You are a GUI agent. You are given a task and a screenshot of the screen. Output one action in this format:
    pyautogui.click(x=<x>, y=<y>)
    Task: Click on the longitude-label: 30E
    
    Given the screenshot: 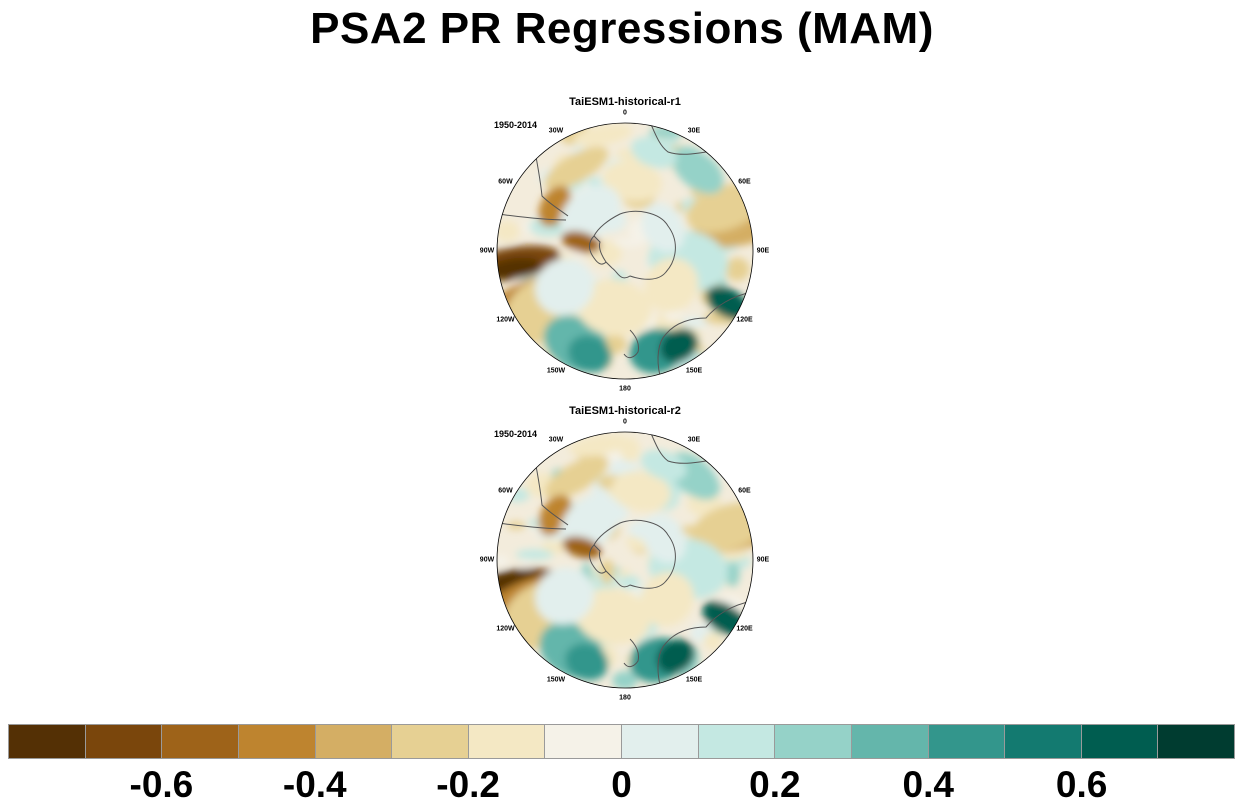 What is the action you would take?
    pyautogui.click(x=694, y=131)
    